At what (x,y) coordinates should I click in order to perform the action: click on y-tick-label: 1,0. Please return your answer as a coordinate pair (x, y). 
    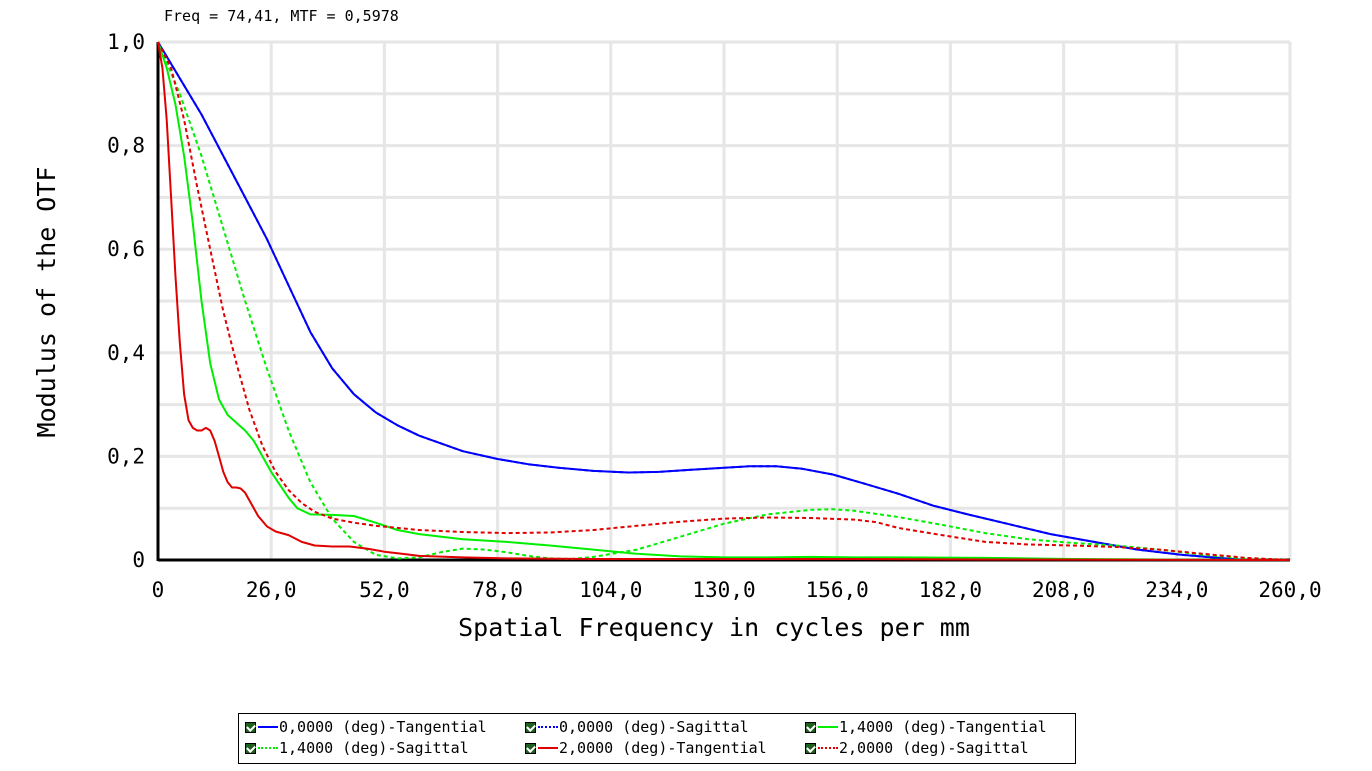
    Looking at the image, I should click on (126, 42).